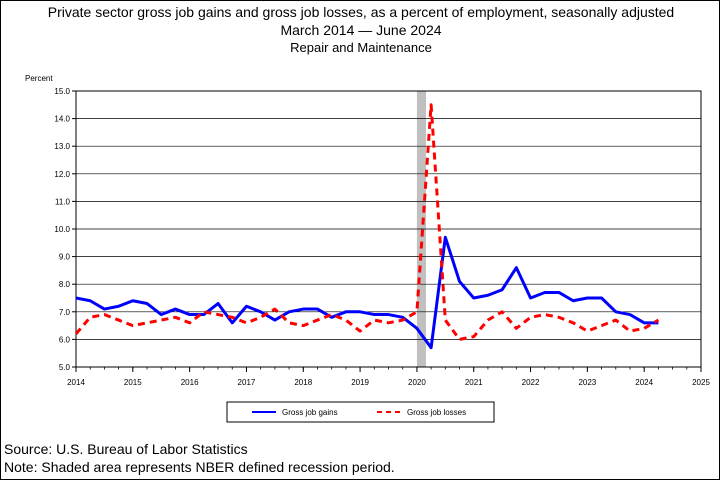 This screenshot has height=480, width=720. Describe the element at coordinates (39, 78) in the screenshot. I see `y-axis-label: Percent` at that location.